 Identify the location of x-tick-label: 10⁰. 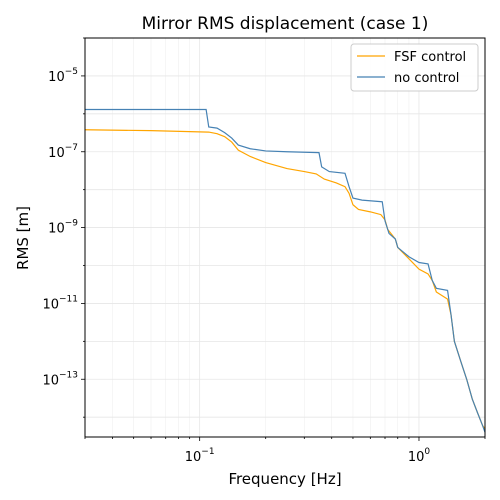
(419, 456).